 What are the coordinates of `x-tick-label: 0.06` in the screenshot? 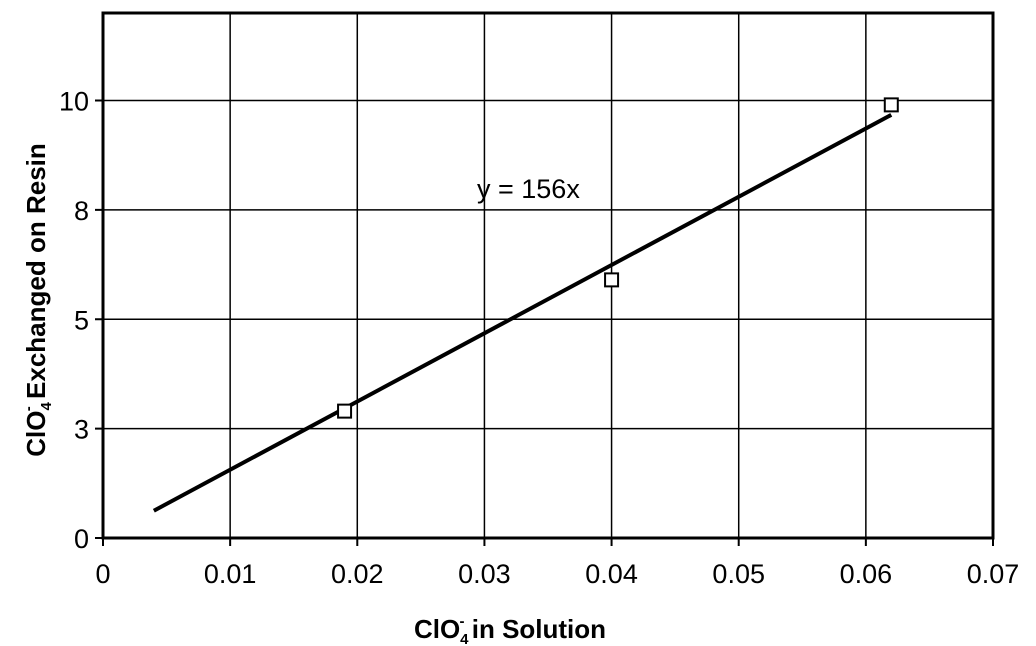 It's located at (866, 574).